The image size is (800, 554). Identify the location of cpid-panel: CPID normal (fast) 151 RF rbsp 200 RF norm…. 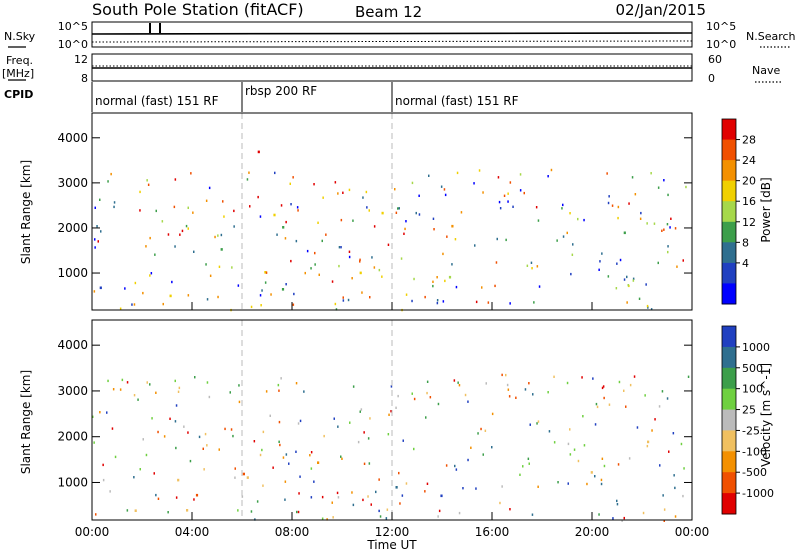
(261, 97).